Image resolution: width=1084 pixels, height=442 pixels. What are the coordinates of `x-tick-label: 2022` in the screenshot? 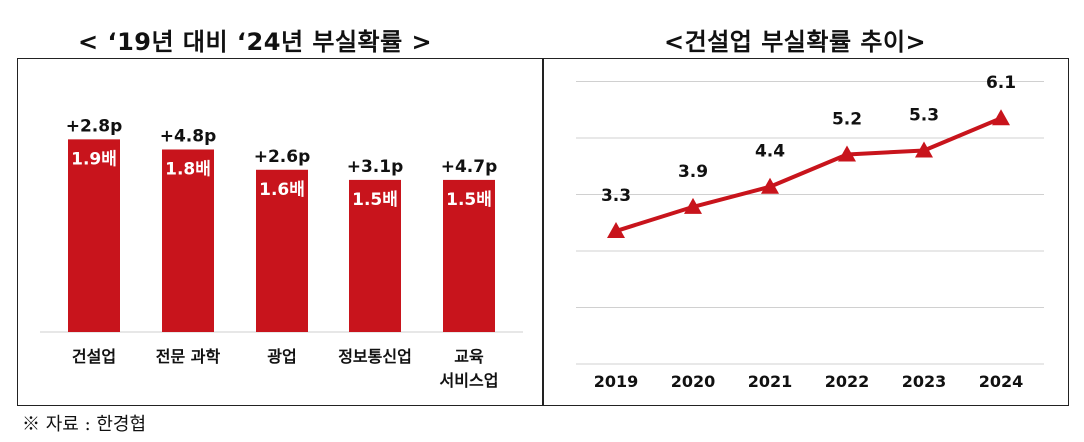 It's located at (847, 381).